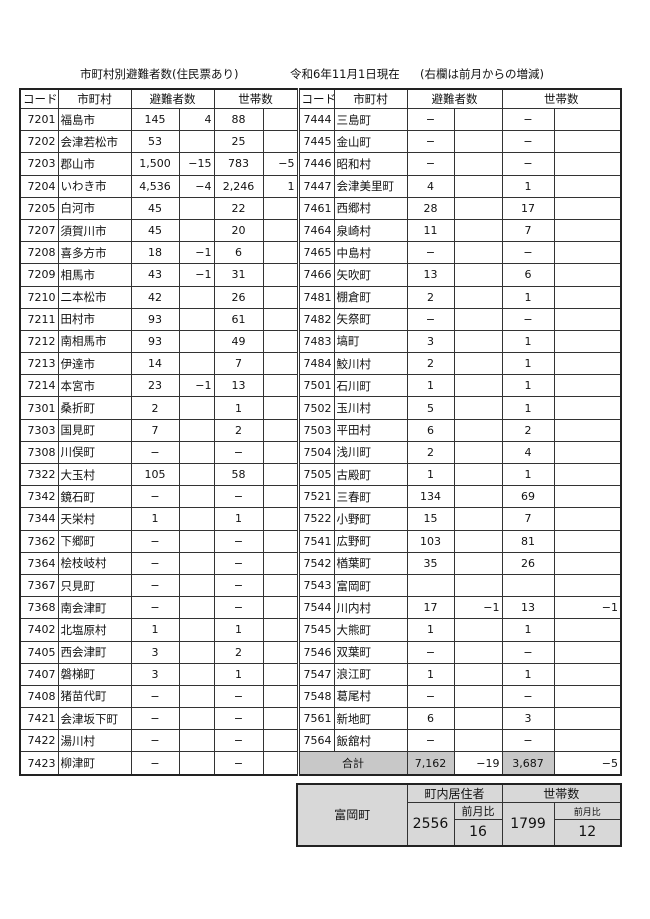 The width and height of the screenshot is (650, 919). What do you see at coordinates (478, 832) in the screenshot?
I see `residents-diff: 16` at bounding box center [478, 832].